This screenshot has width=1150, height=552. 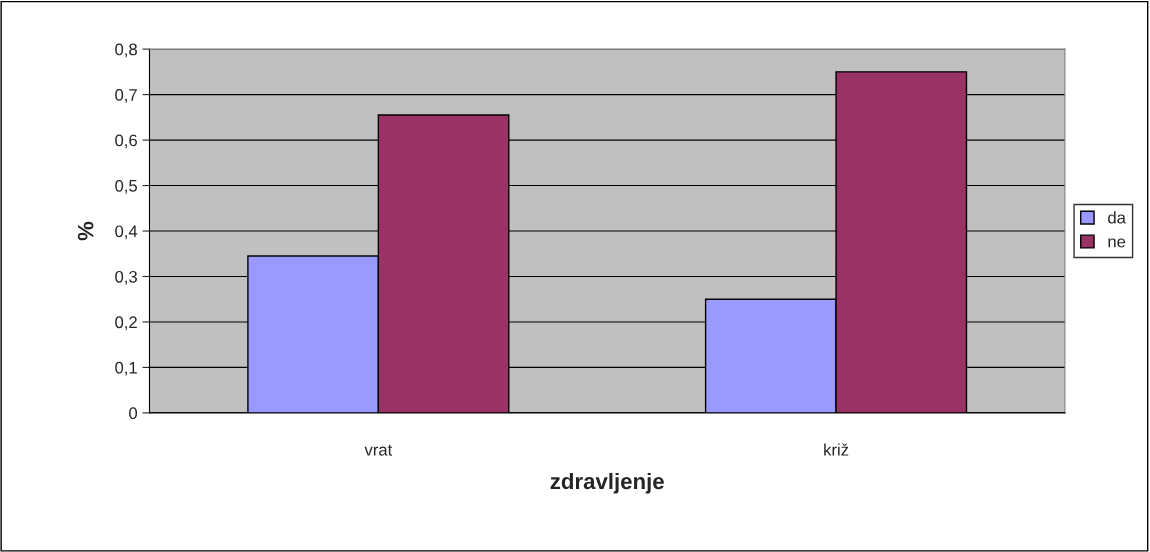 I want to click on y-tick-label: 0,3, so click(x=126, y=277).